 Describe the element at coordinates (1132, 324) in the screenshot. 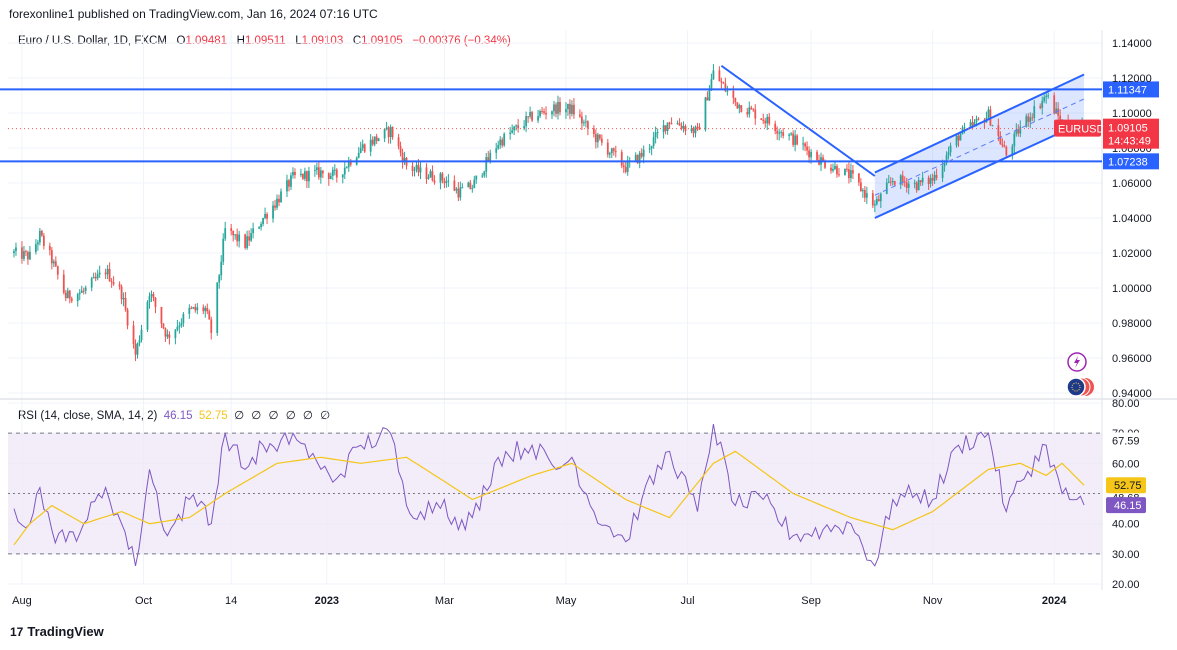

I see `price-tick-label: 0.98000` at that location.